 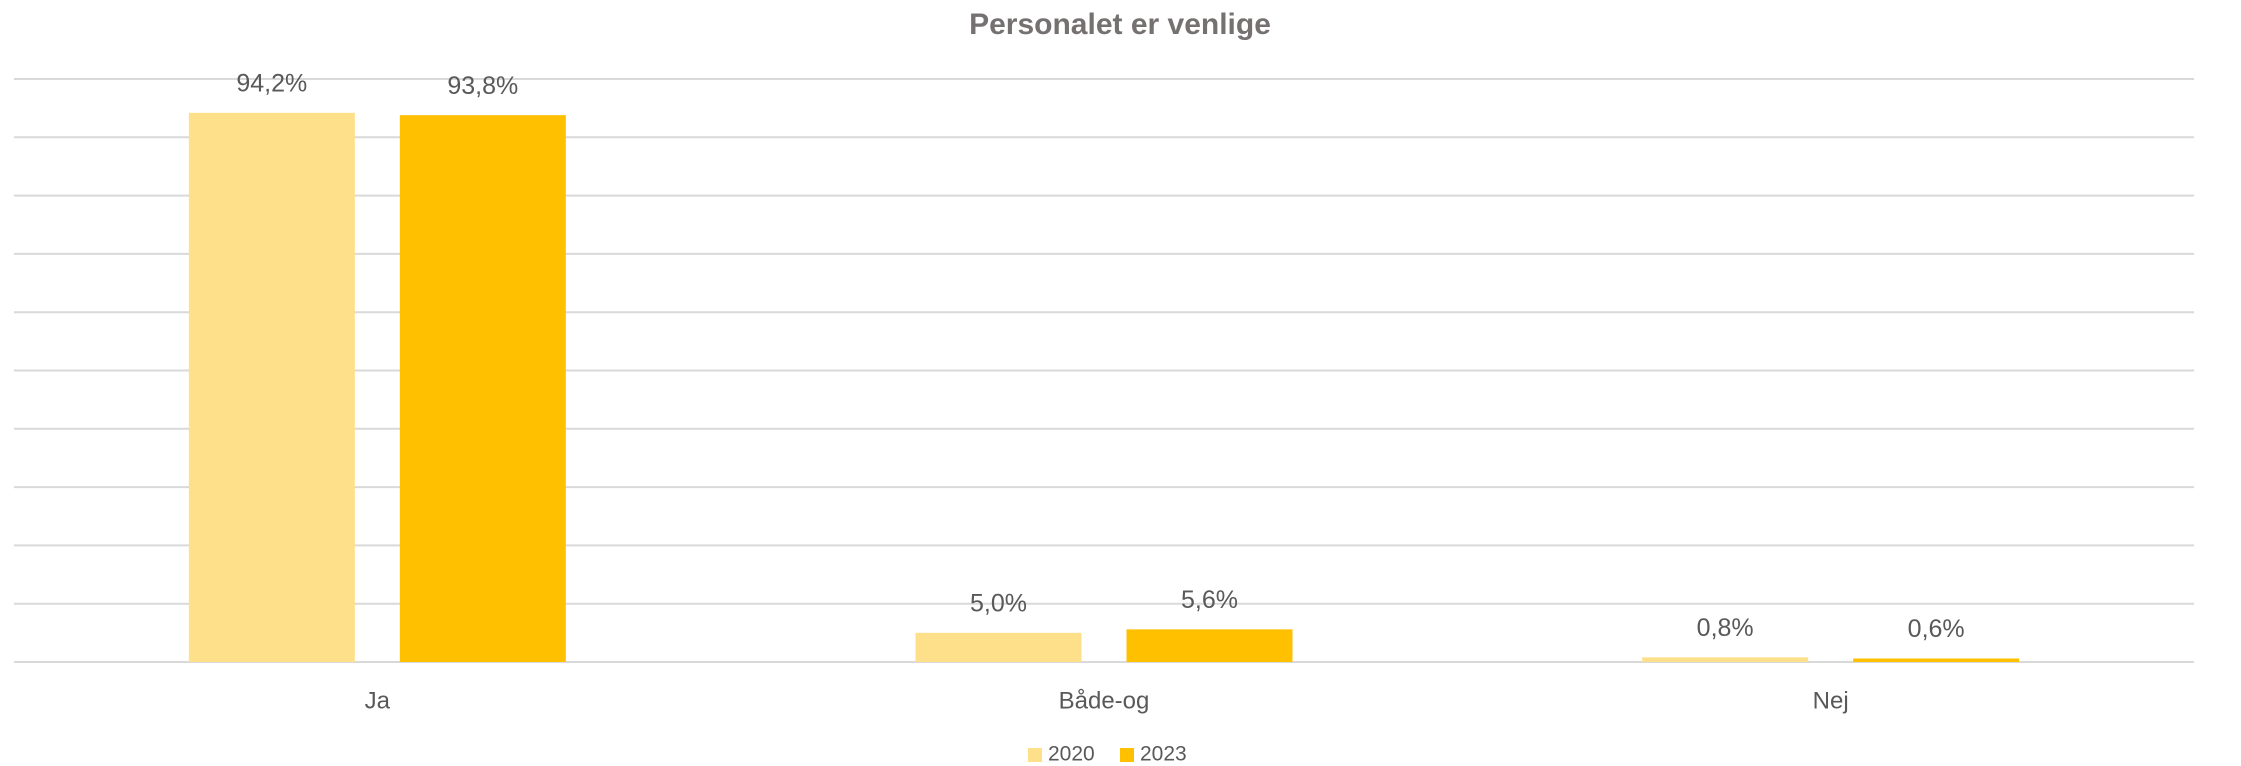 What do you see at coordinates (1936, 629) in the screenshot?
I see `data-label: 0,6%` at bounding box center [1936, 629].